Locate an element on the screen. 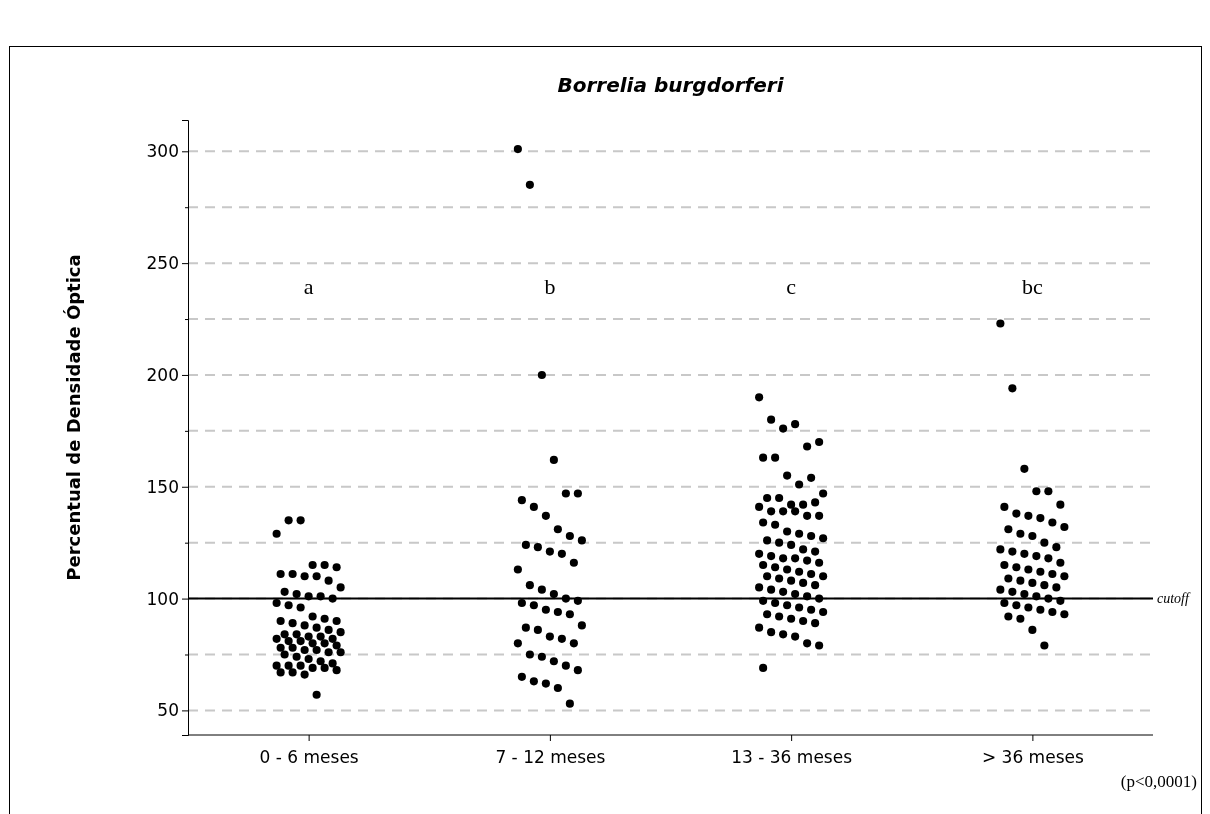 This screenshot has width=1210, height=814. annotation: c is located at coordinates (791, 286).